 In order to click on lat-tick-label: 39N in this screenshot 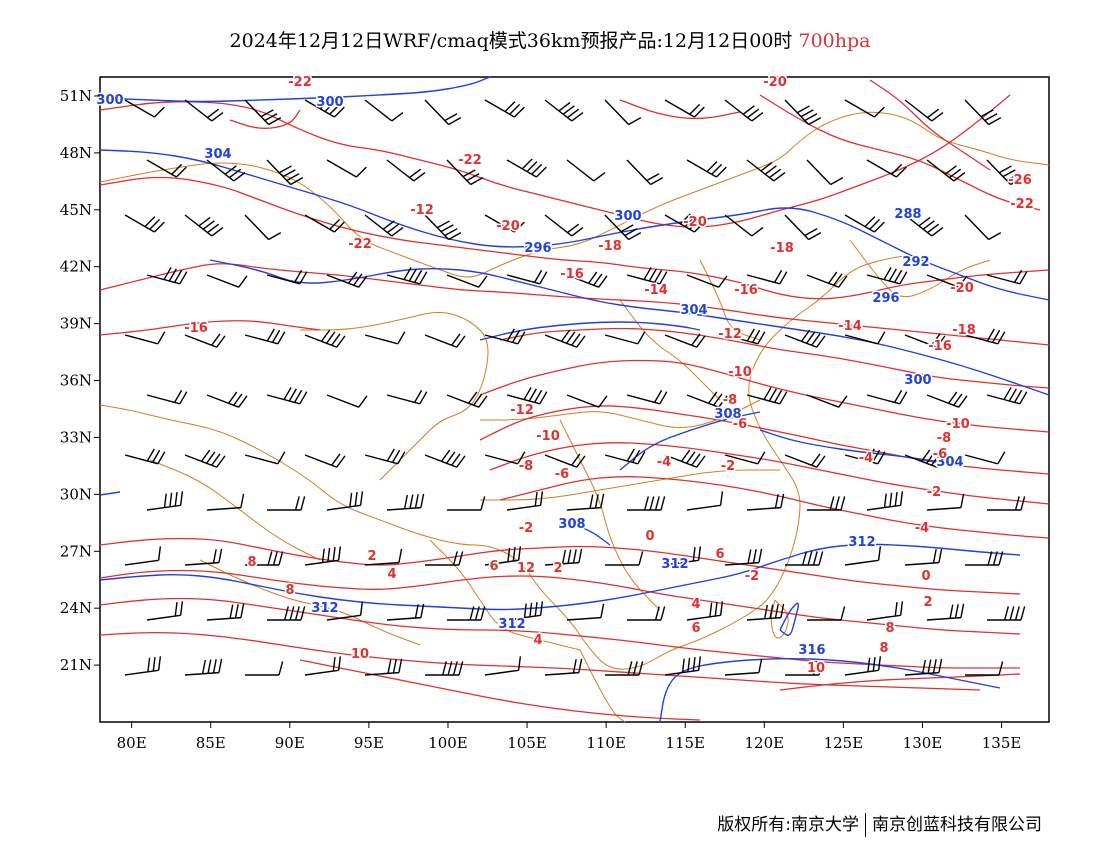, I will do `click(76, 324)`.